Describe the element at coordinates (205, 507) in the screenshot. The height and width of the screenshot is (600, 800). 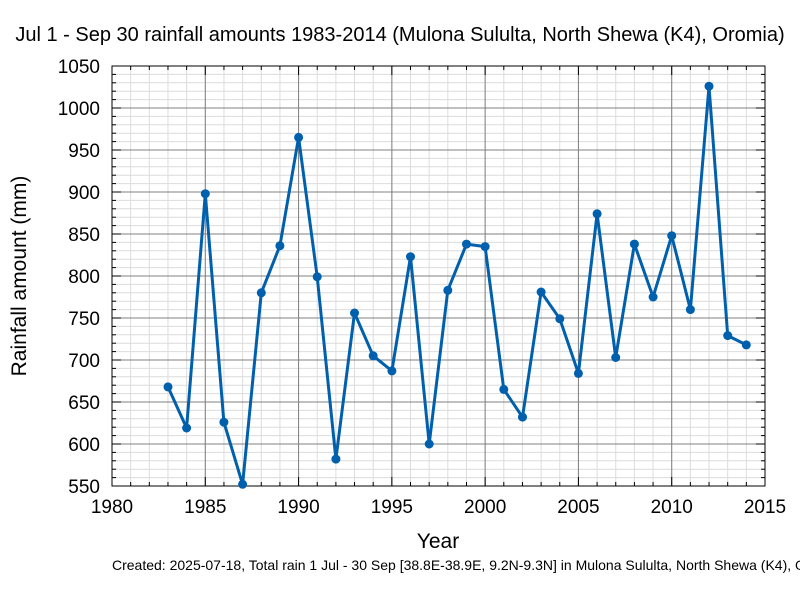
I see `x-tick-label: 1985` at that location.